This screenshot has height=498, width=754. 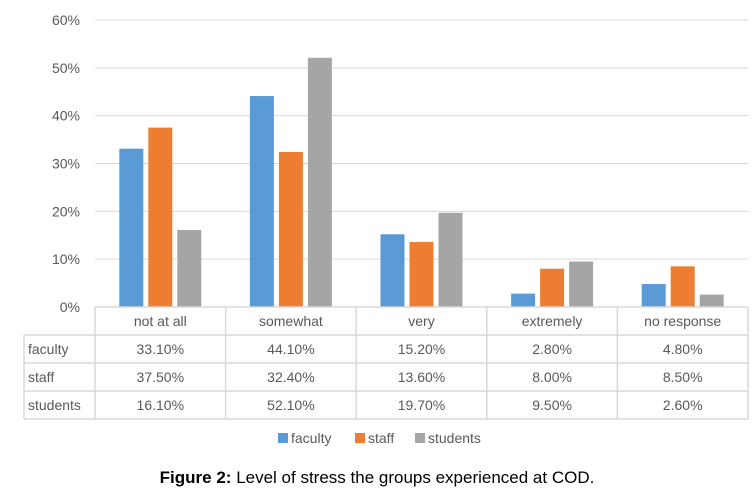 What do you see at coordinates (420, 438) in the screenshot?
I see `legend-swatch-students` at bounding box center [420, 438].